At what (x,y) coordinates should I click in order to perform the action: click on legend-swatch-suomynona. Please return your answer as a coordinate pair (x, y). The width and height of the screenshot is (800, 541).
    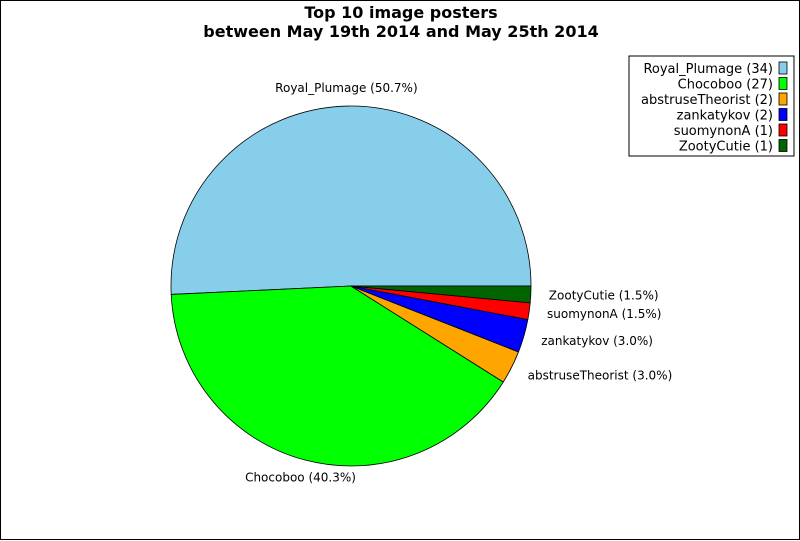
    Looking at the image, I should click on (783, 130).